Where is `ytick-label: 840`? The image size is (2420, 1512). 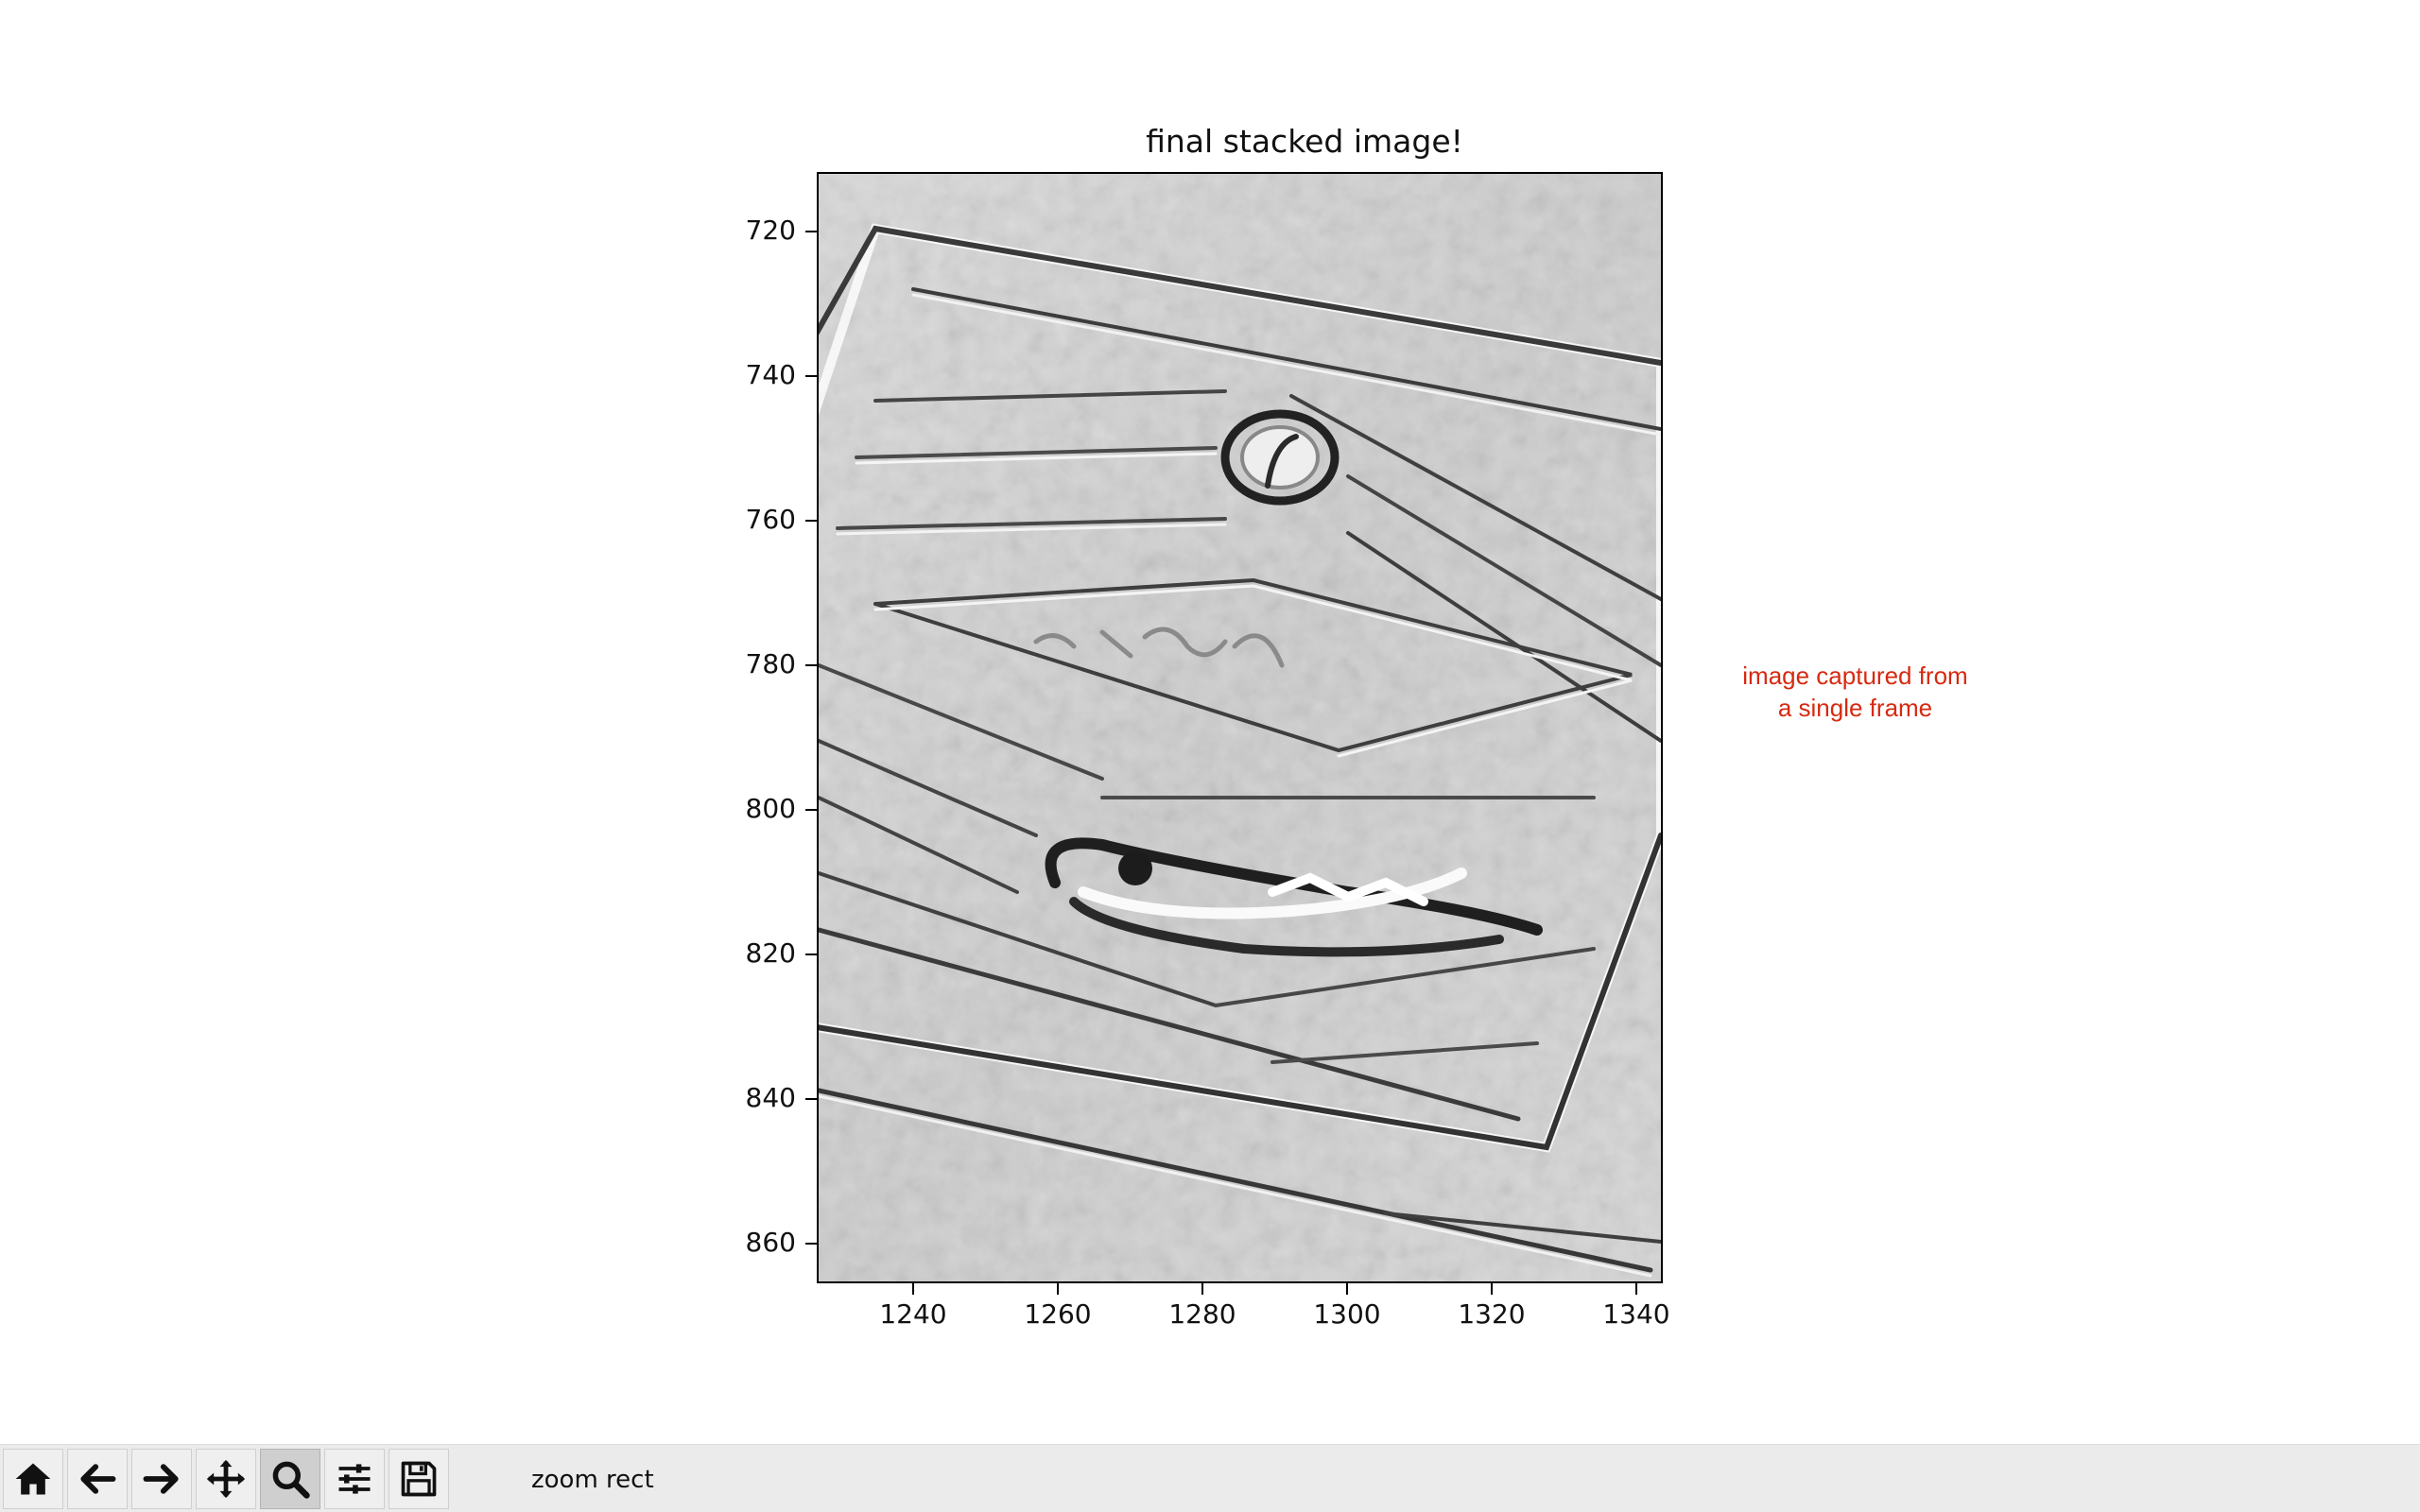 ytick-label: 840 is located at coordinates (770, 1097).